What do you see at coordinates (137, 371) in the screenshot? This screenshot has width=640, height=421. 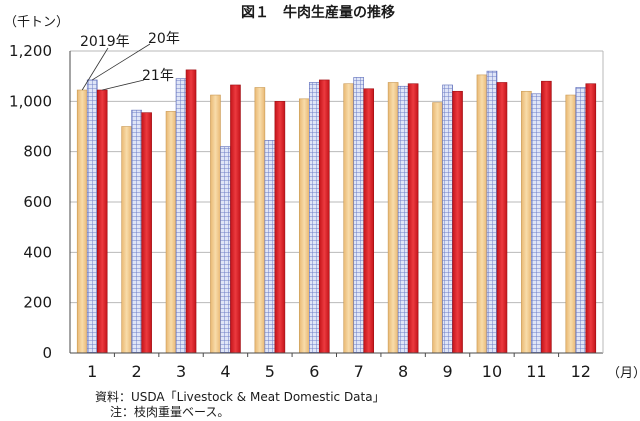 I see `x-tick-label: 2` at bounding box center [137, 371].